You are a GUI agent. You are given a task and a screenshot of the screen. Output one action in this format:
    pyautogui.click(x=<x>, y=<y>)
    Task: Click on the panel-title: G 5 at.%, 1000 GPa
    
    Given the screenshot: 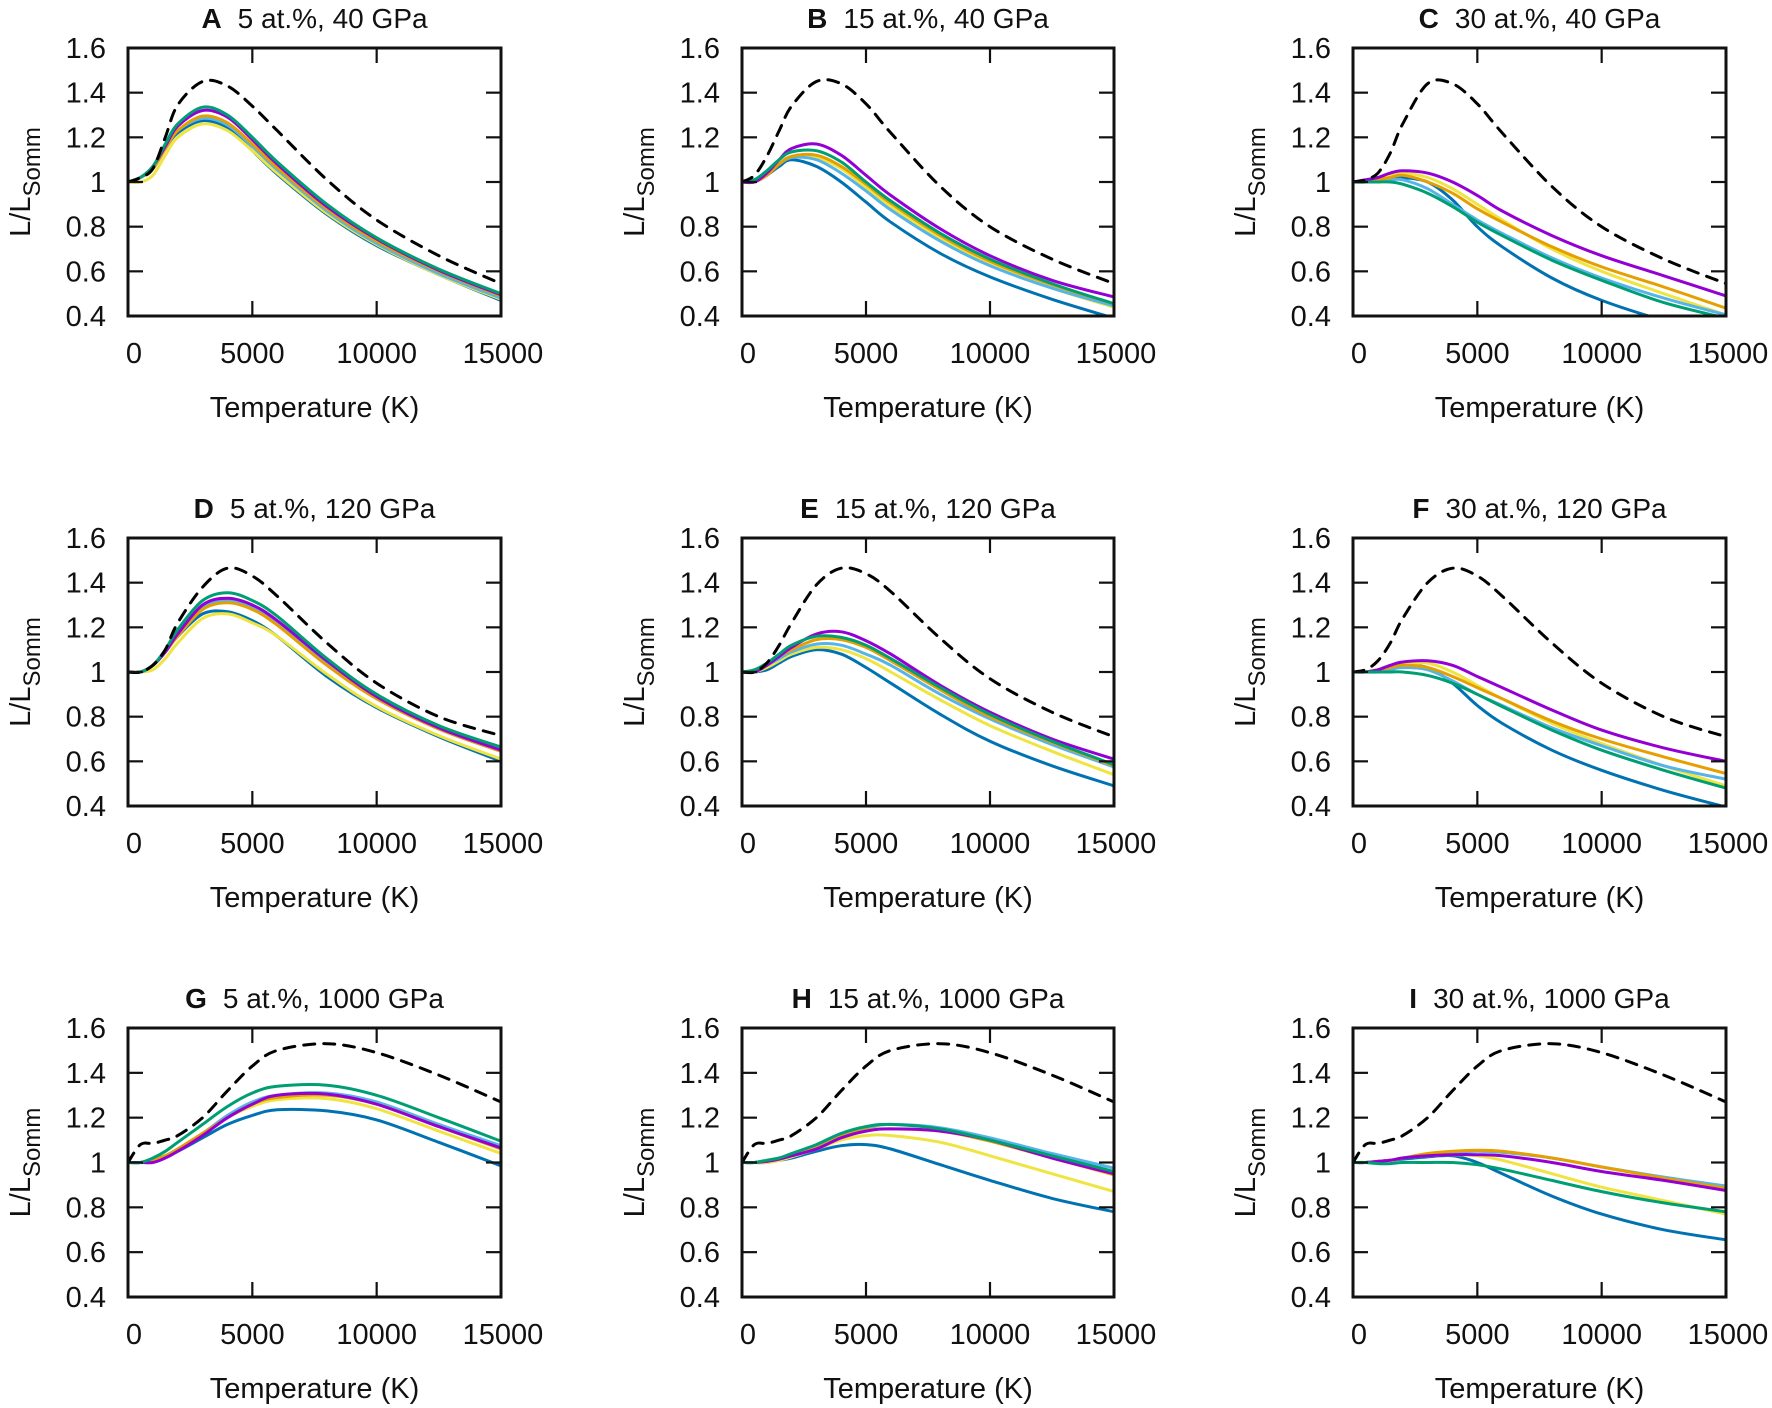 What is the action you would take?
    pyautogui.click(x=314, y=998)
    